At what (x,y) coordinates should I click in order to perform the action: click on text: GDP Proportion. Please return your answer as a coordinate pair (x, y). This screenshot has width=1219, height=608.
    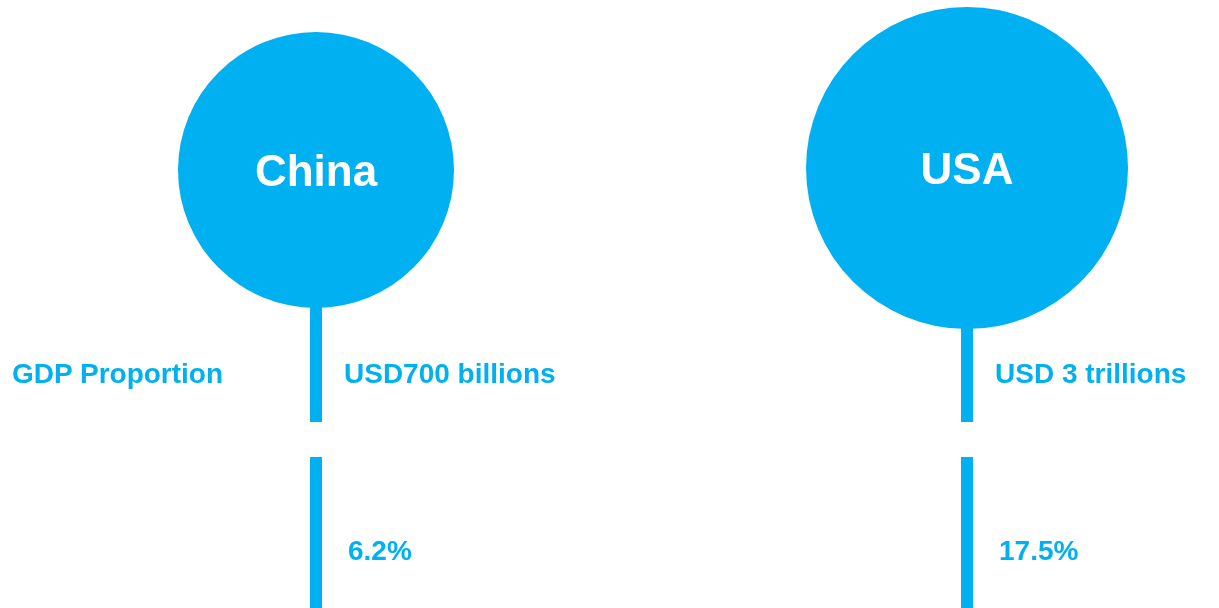
    Looking at the image, I should click on (118, 373).